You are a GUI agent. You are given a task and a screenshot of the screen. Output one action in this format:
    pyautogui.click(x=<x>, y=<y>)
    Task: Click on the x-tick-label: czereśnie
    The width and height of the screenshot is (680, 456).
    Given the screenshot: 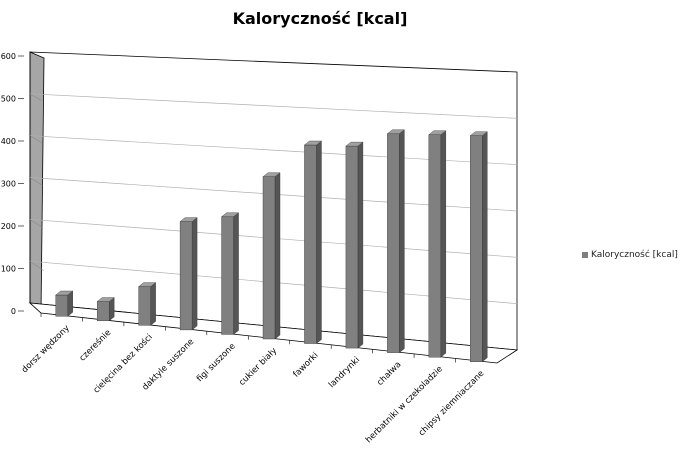 What is the action you would take?
    pyautogui.click(x=95, y=345)
    